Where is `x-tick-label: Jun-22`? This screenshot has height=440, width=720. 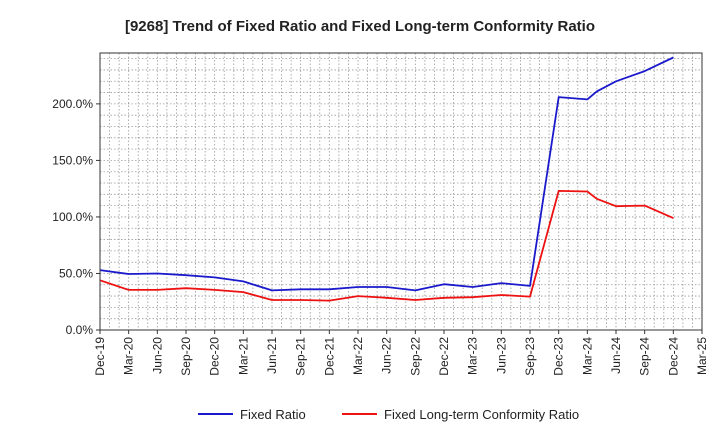
x-tick-label: Jun-22 is located at coordinates (387, 355).